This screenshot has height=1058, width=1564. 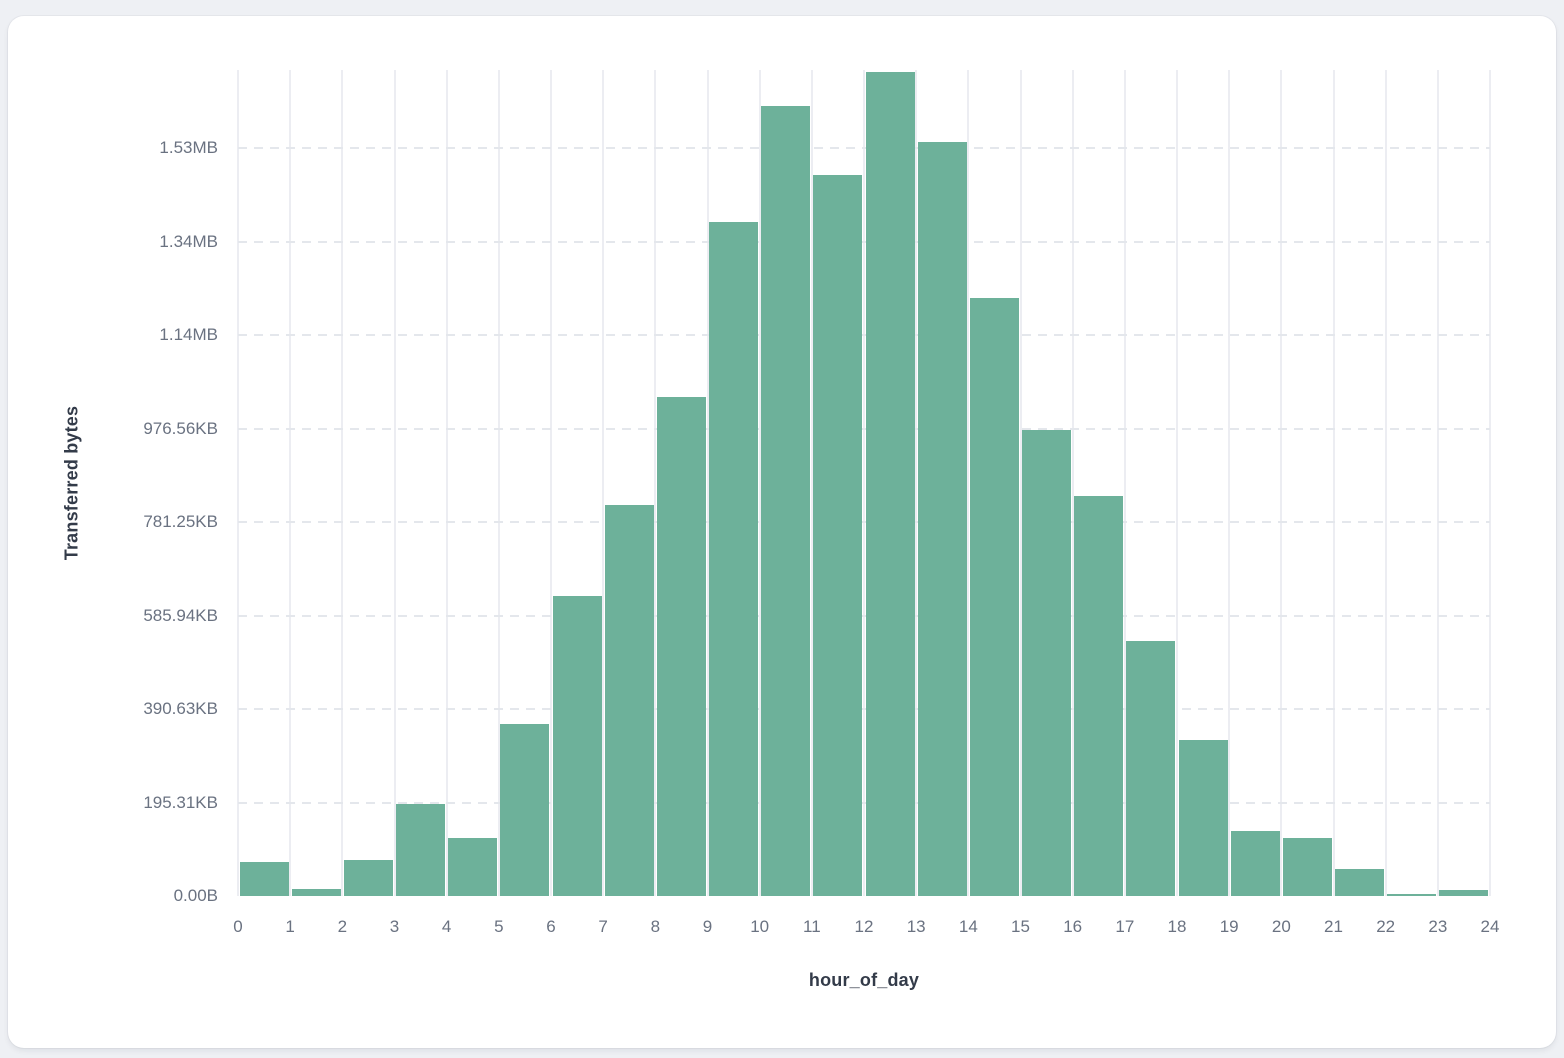 I want to click on x-tick-label: 7, so click(x=603, y=926).